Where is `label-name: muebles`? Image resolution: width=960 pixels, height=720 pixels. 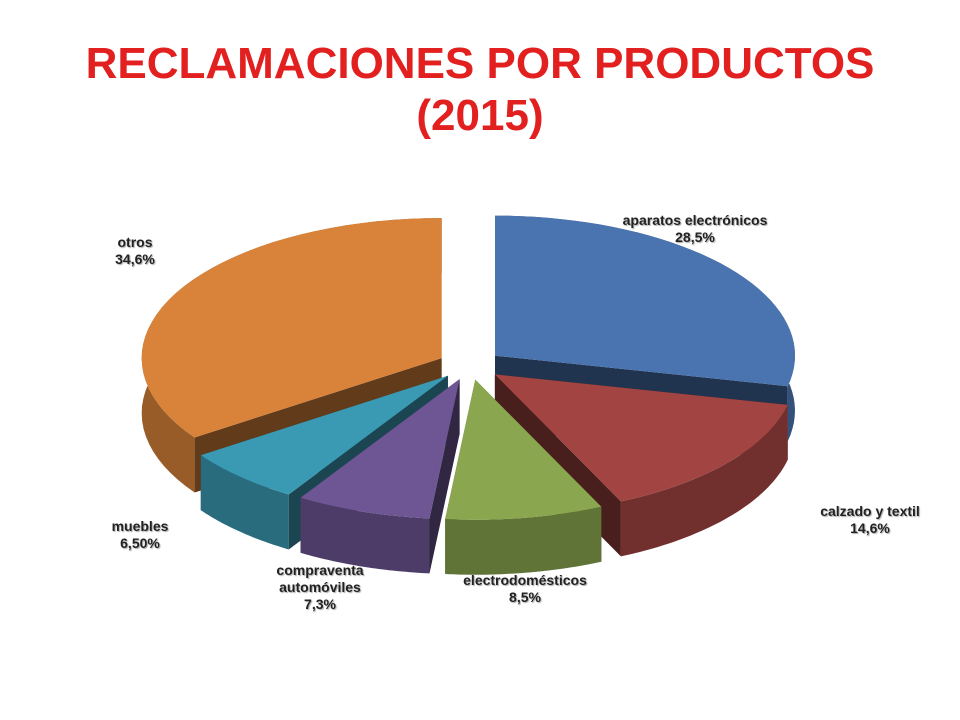 label-name: muebles is located at coordinates (140, 526).